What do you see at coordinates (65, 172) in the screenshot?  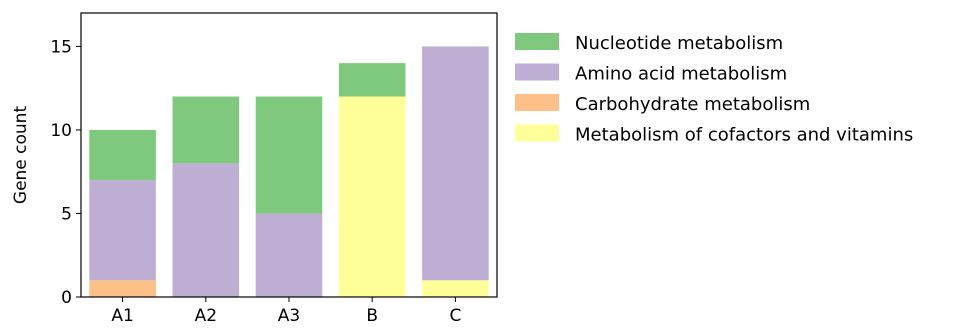 I see `y-axis: 0 5 10 15` at bounding box center [65, 172].